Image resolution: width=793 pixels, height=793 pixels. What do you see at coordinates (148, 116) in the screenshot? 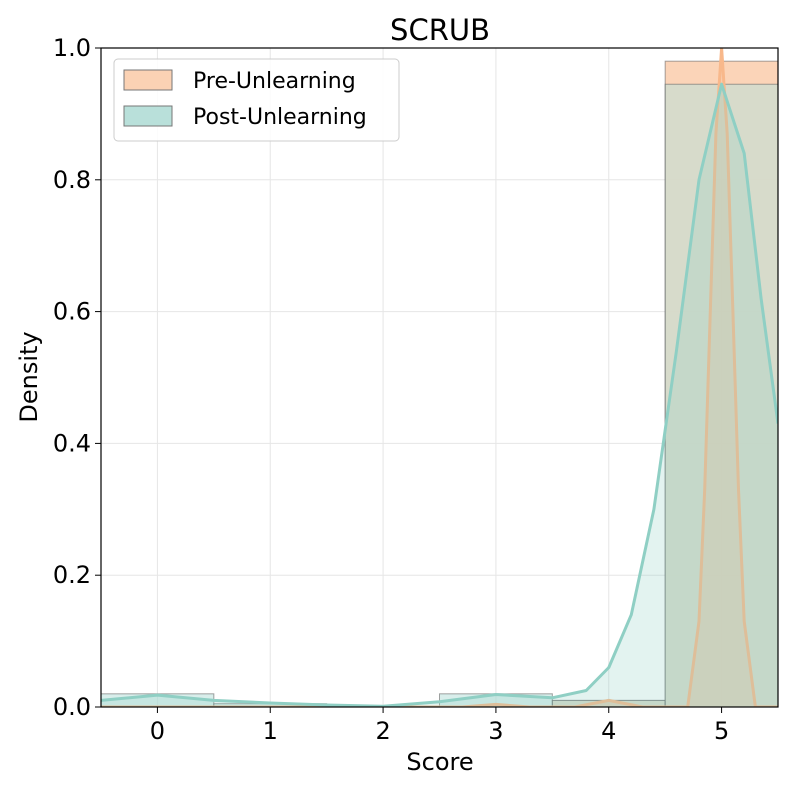
I see `legend-swatch-post-unlearning` at bounding box center [148, 116].